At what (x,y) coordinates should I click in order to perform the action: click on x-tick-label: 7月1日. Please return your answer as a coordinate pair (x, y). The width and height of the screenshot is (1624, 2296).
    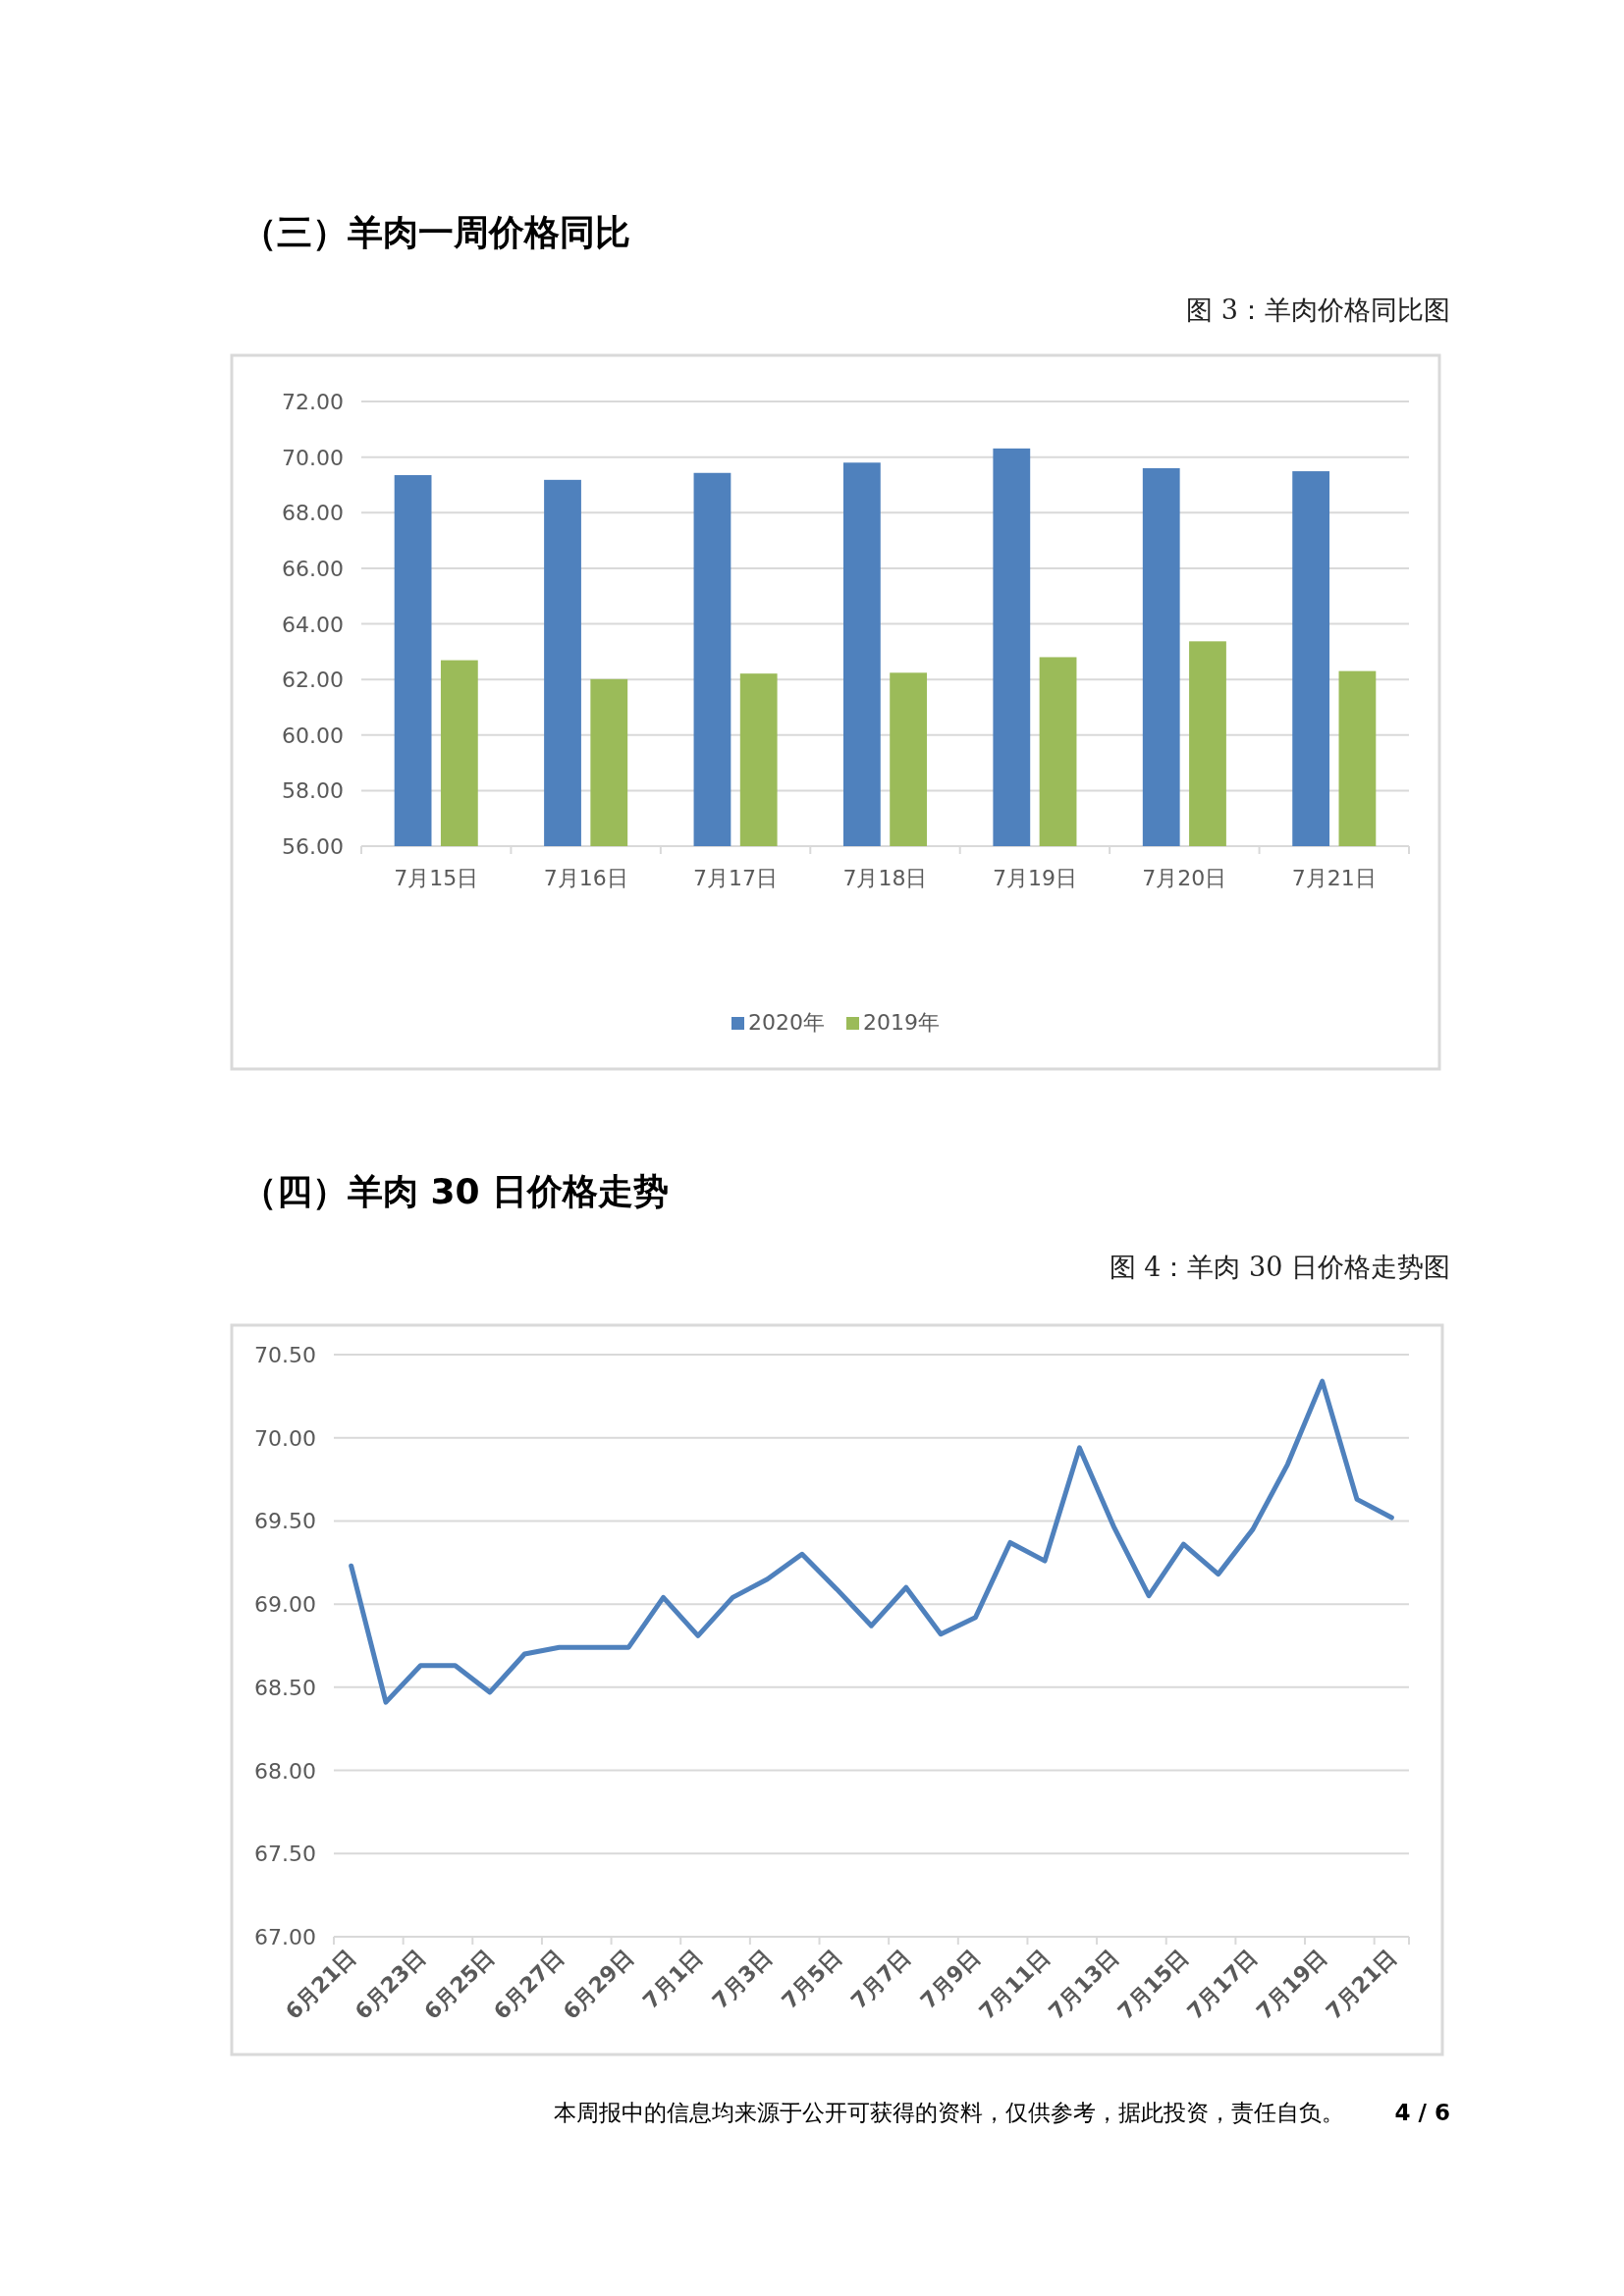
    Looking at the image, I should click on (672, 1979).